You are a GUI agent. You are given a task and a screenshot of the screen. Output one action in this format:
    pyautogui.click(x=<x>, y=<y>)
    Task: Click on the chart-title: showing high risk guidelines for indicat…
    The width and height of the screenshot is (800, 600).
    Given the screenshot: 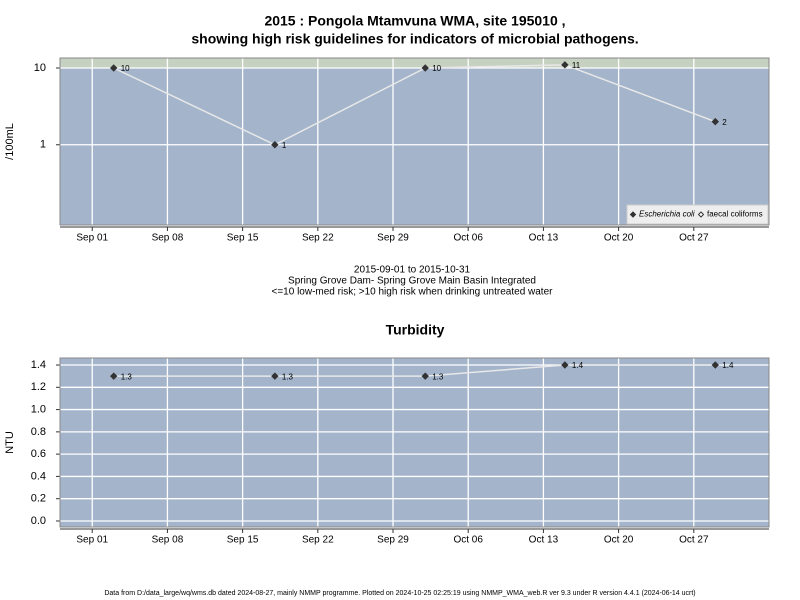 What is the action you would take?
    pyautogui.click(x=414, y=39)
    